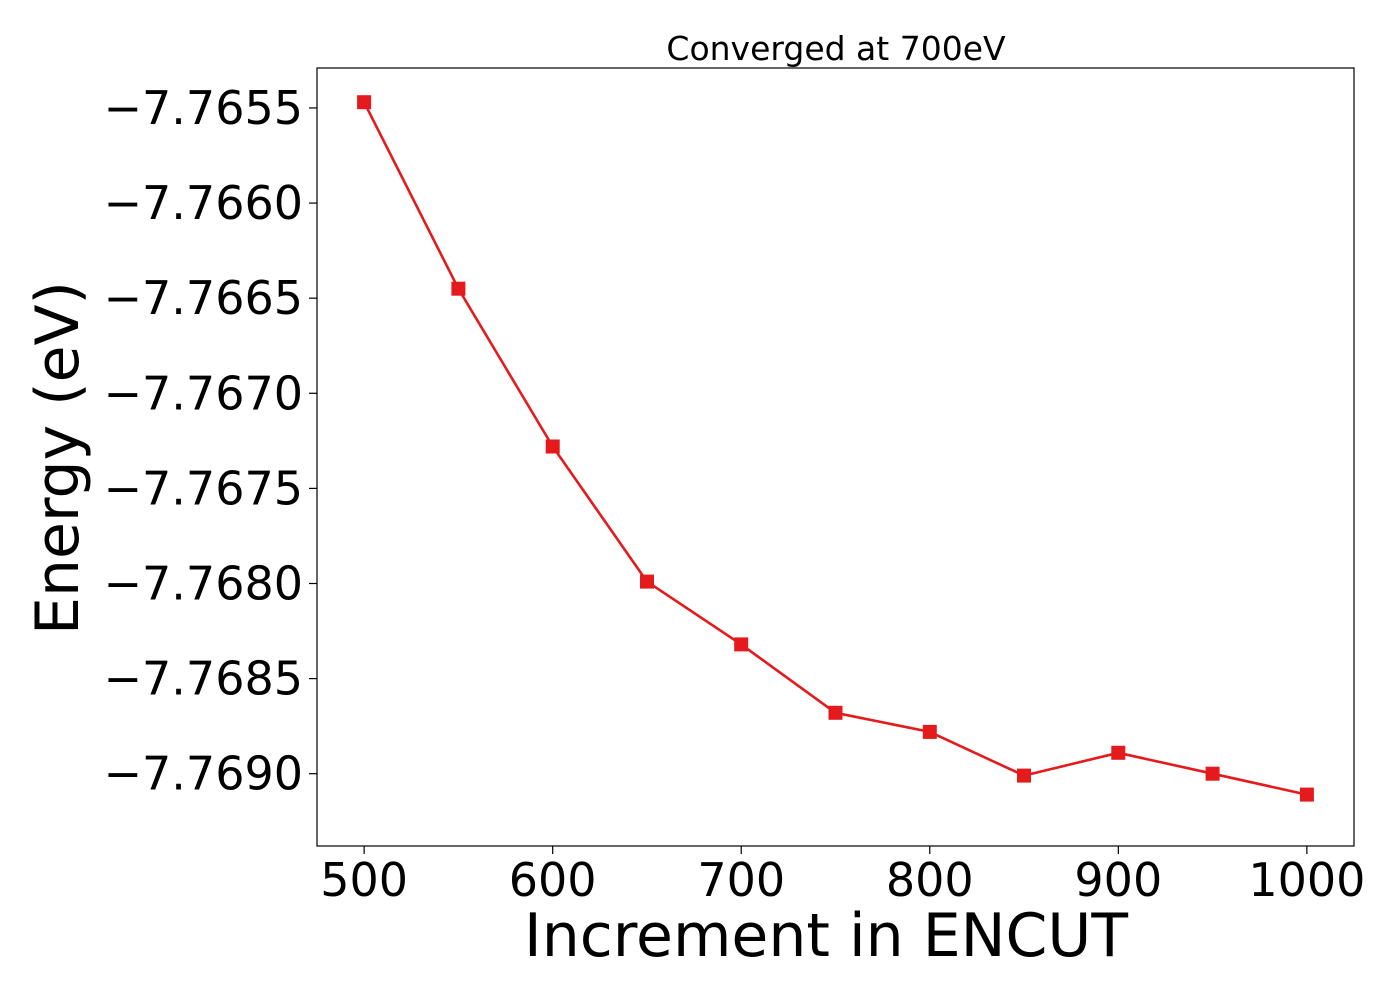 Image resolution: width=1400 pixels, height=1000 pixels. I want to click on y-tick-label: −7.7675, so click(204, 488).